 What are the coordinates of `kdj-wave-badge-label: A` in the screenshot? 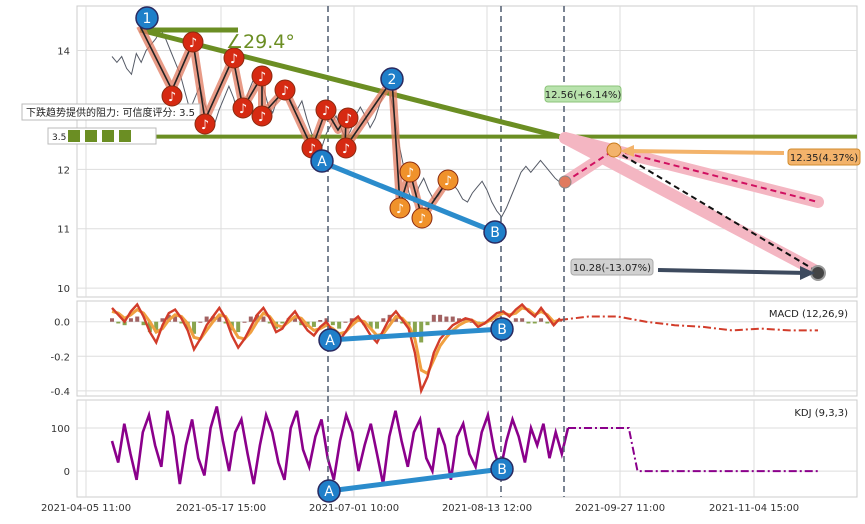 It's located at (329, 492).